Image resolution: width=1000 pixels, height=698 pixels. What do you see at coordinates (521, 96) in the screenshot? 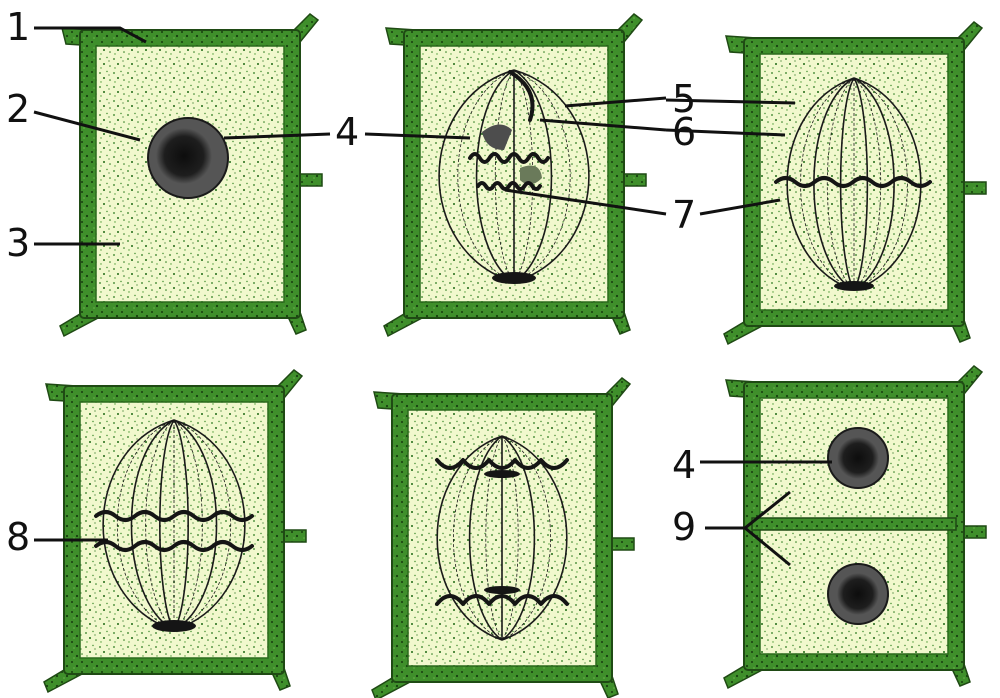
I see `nuclear-envelope` at bounding box center [521, 96].